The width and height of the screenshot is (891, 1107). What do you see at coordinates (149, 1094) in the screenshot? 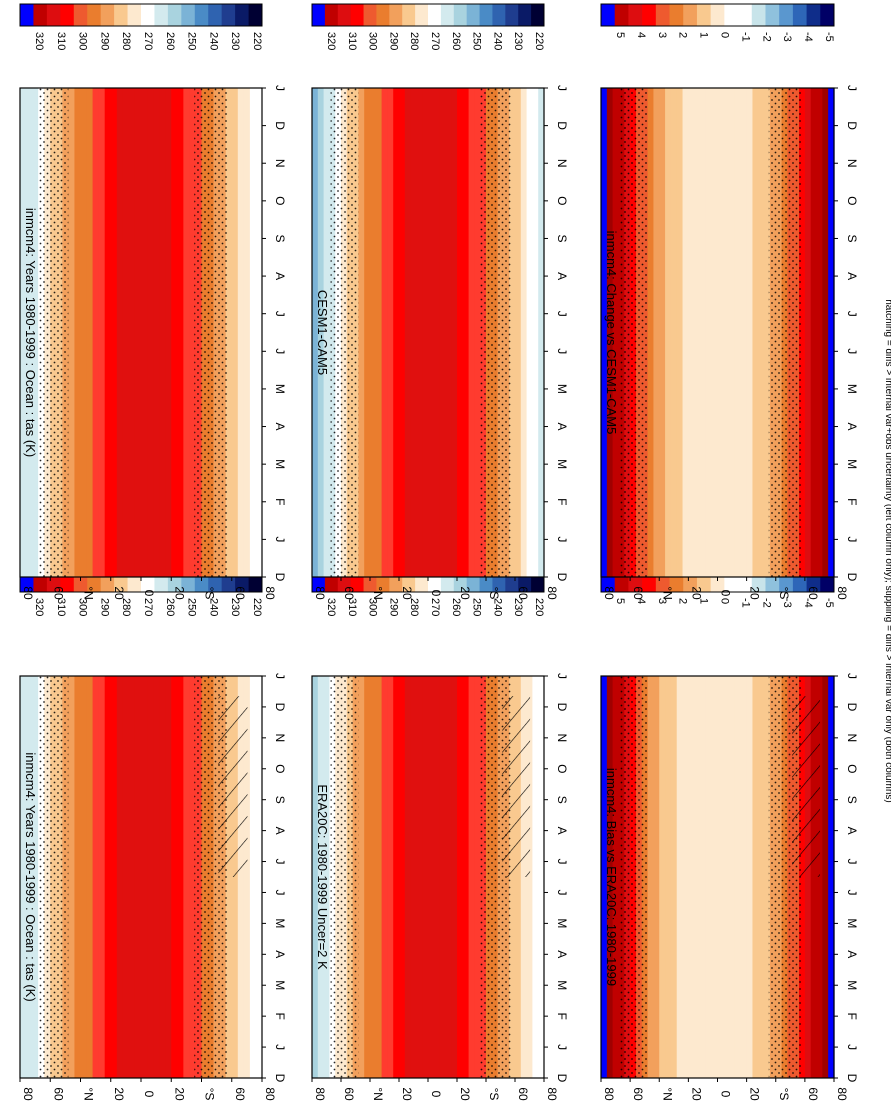
I see `y-tick-label: 0` at bounding box center [149, 1094].